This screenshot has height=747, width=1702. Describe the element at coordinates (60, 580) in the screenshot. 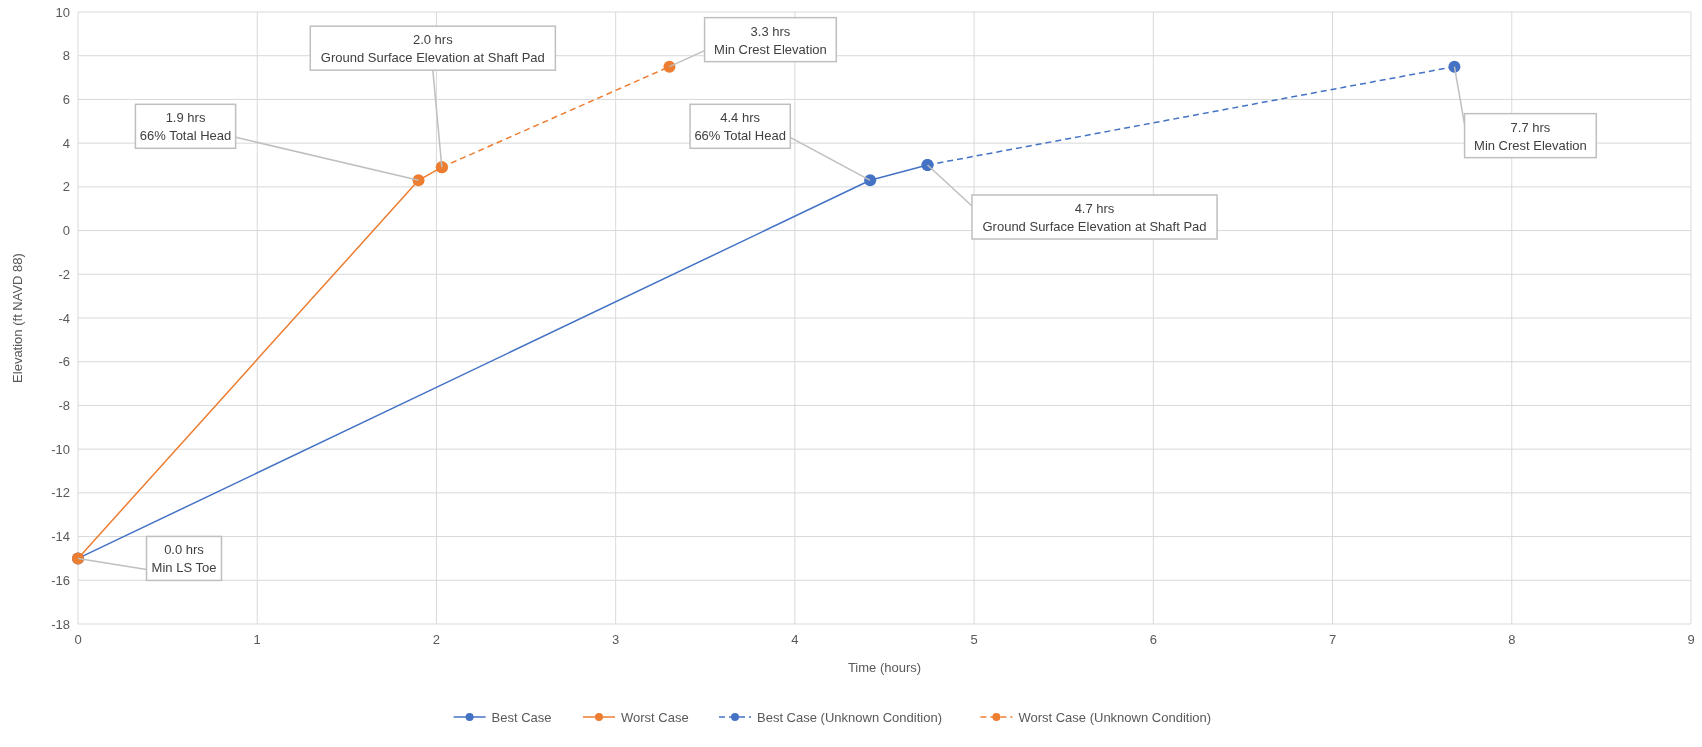

I see `y-tick-label: -16` at that location.